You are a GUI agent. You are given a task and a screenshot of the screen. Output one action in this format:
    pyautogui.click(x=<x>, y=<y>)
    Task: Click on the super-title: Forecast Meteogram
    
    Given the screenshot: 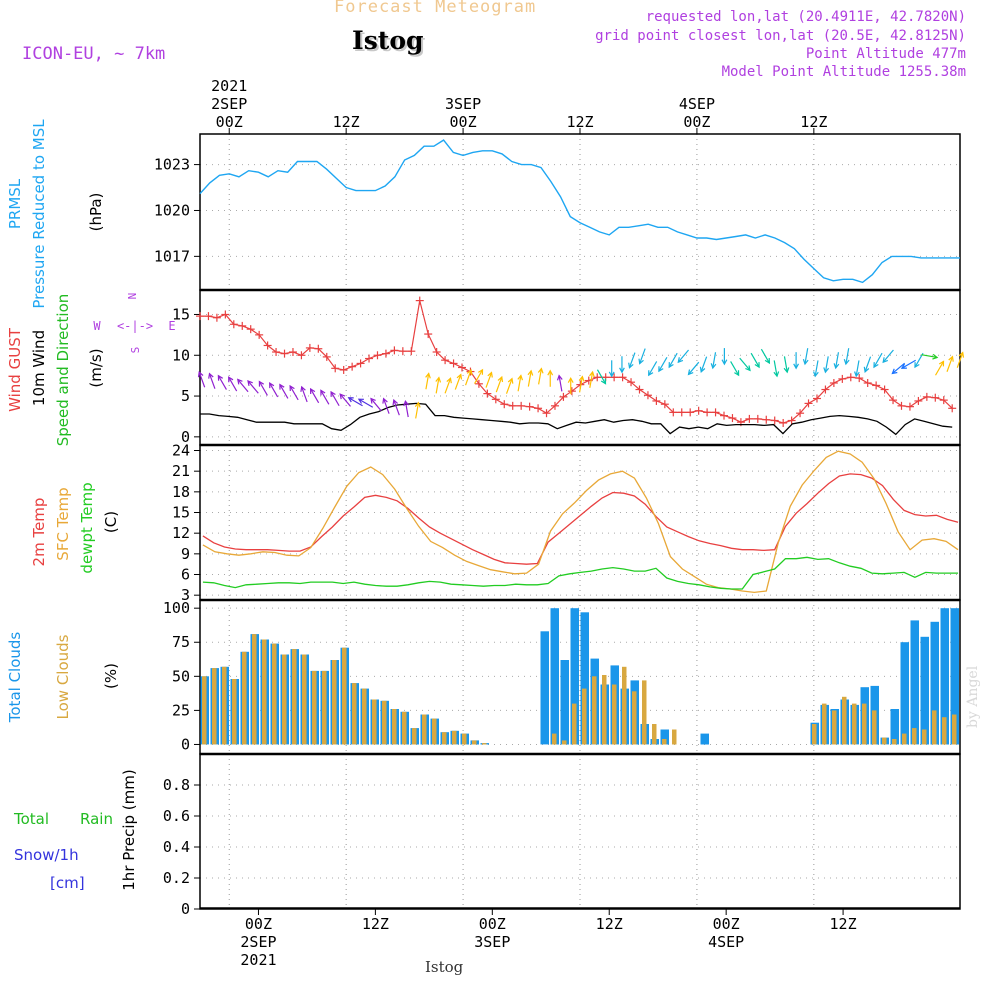 What is the action you would take?
    pyautogui.click(x=435, y=8)
    